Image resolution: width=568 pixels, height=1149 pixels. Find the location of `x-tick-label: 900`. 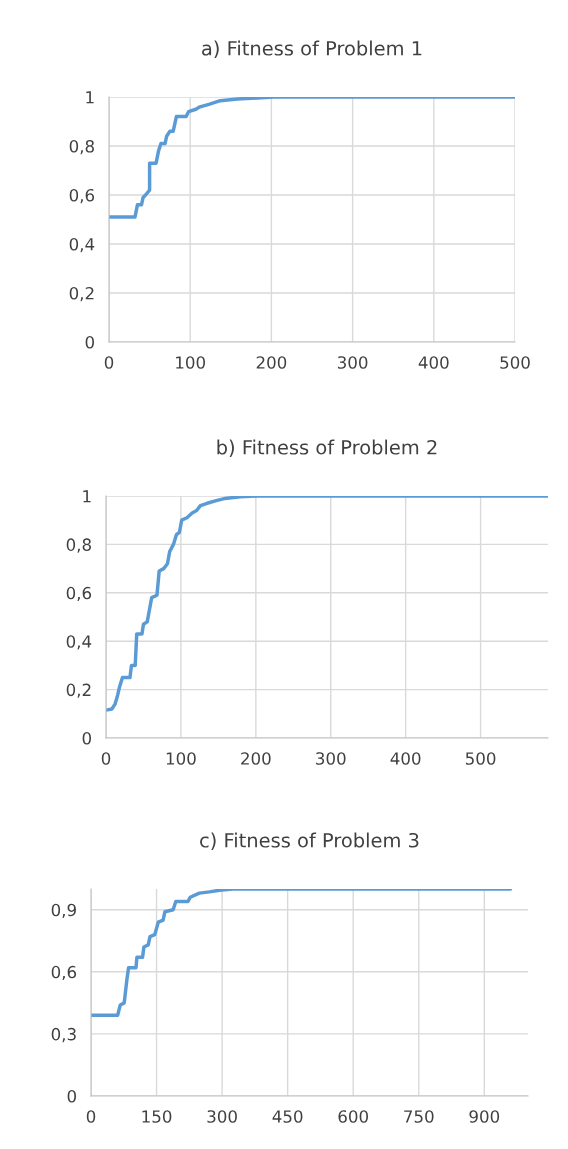

x-tick-label: 900 is located at coordinates (484, 1116).